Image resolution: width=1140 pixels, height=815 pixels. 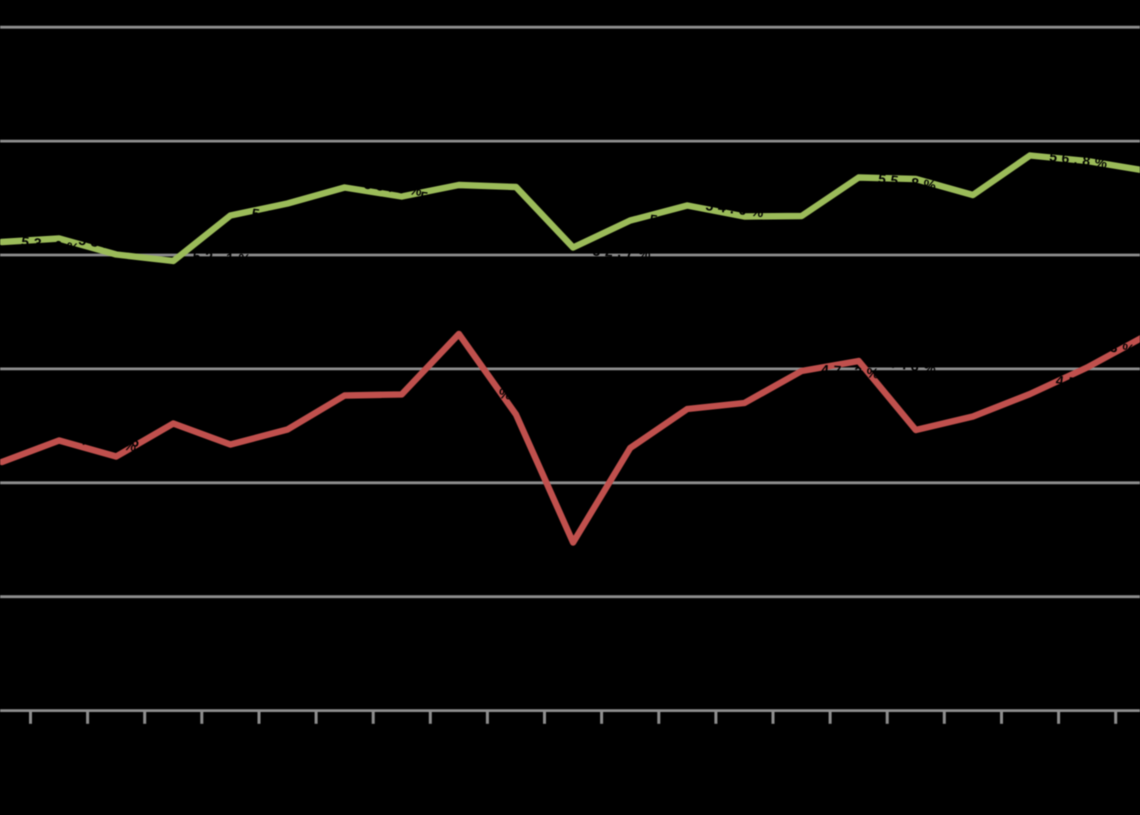 I want to click on svg-text: 55.8%, so click(x=909, y=182).